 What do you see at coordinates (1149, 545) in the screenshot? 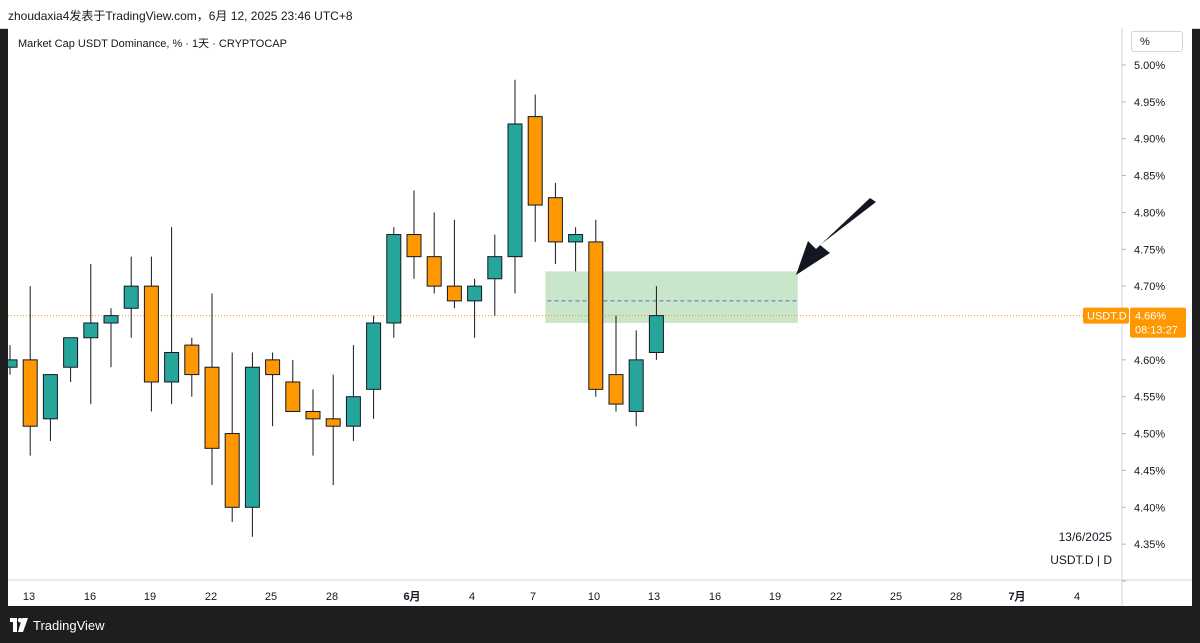
I see `y-tick-label: 4.35%` at bounding box center [1149, 545].